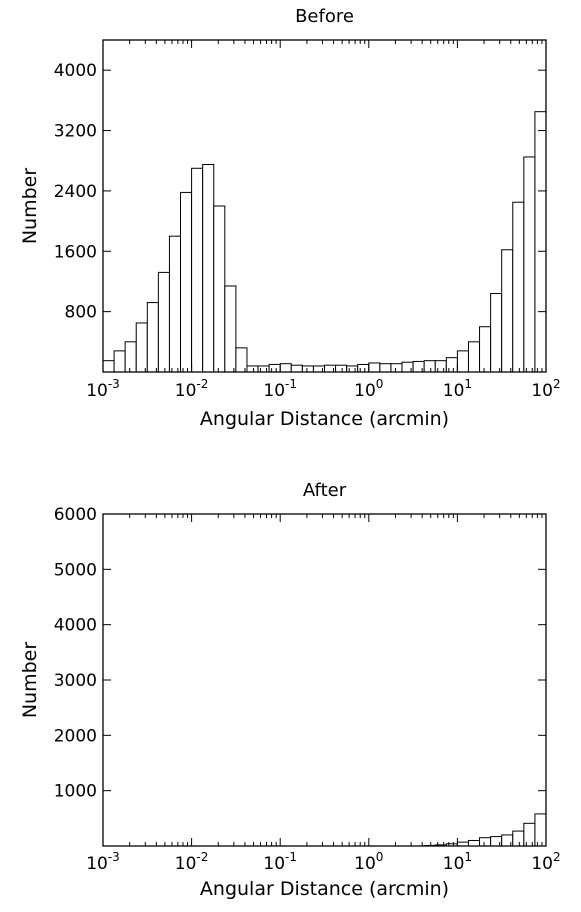 This screenshot has width=581, height=912. I want to click on chart-title: After, so click(325, 490).